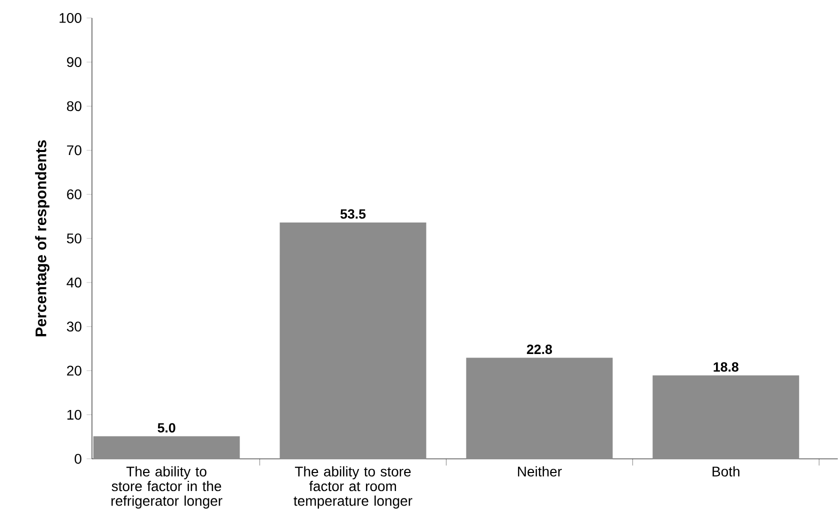 The image size is (838, 531). Describe the element at coordinates (74, 283) in the screenshot. I see `y-tick-label: 40` at that location.